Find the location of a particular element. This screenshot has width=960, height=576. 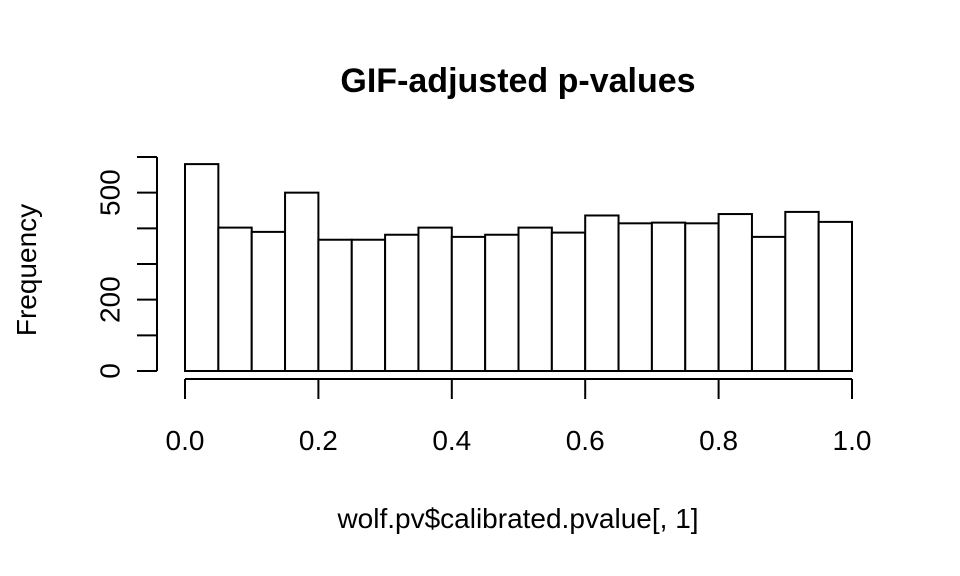

y-tick-label: 0 is located at coordinates (110, 371).